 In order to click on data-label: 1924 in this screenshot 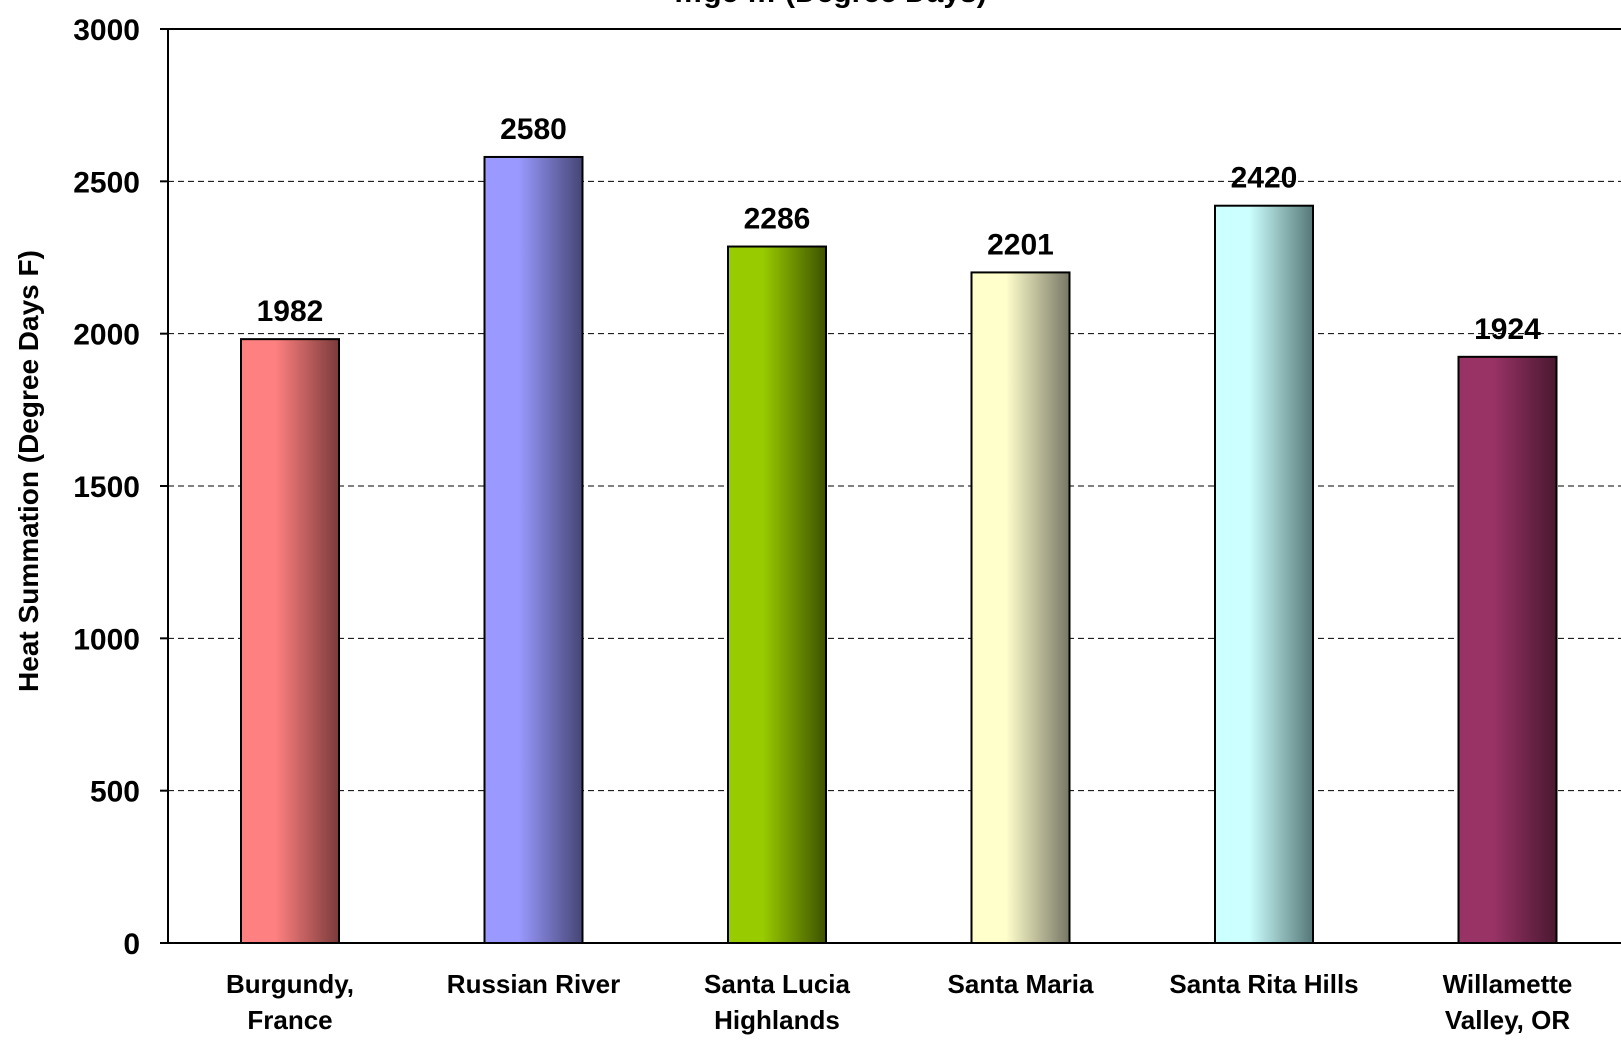, I will do `click(1507, 329)`.